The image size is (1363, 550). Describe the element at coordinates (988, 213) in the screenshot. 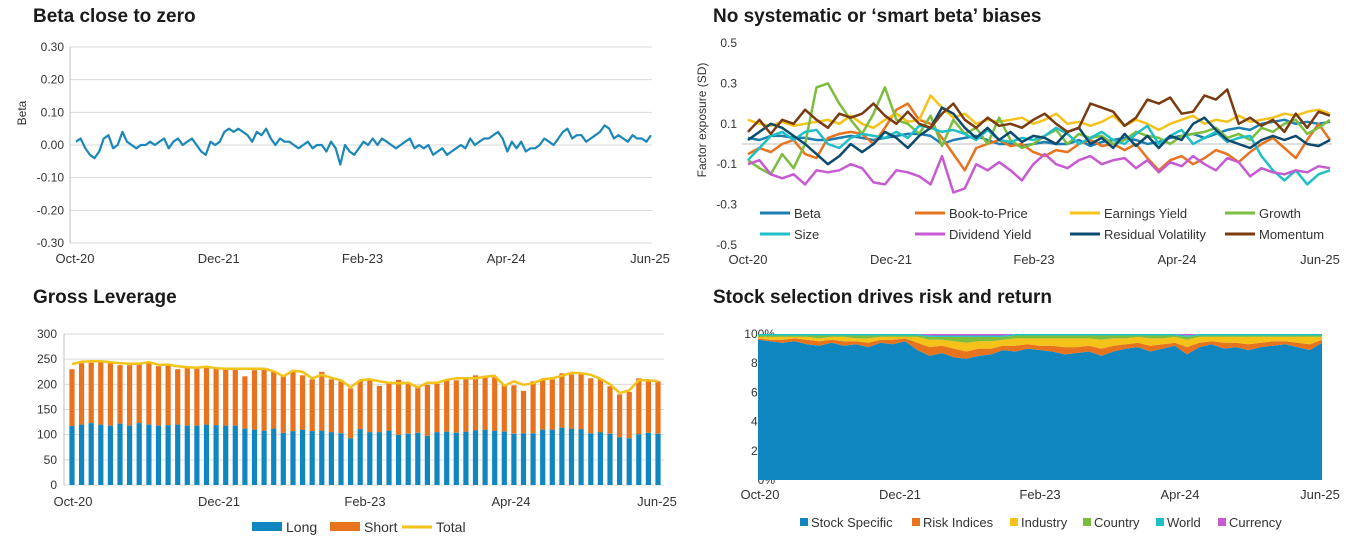

I see `legend-label: Book-to-Price` at that location.